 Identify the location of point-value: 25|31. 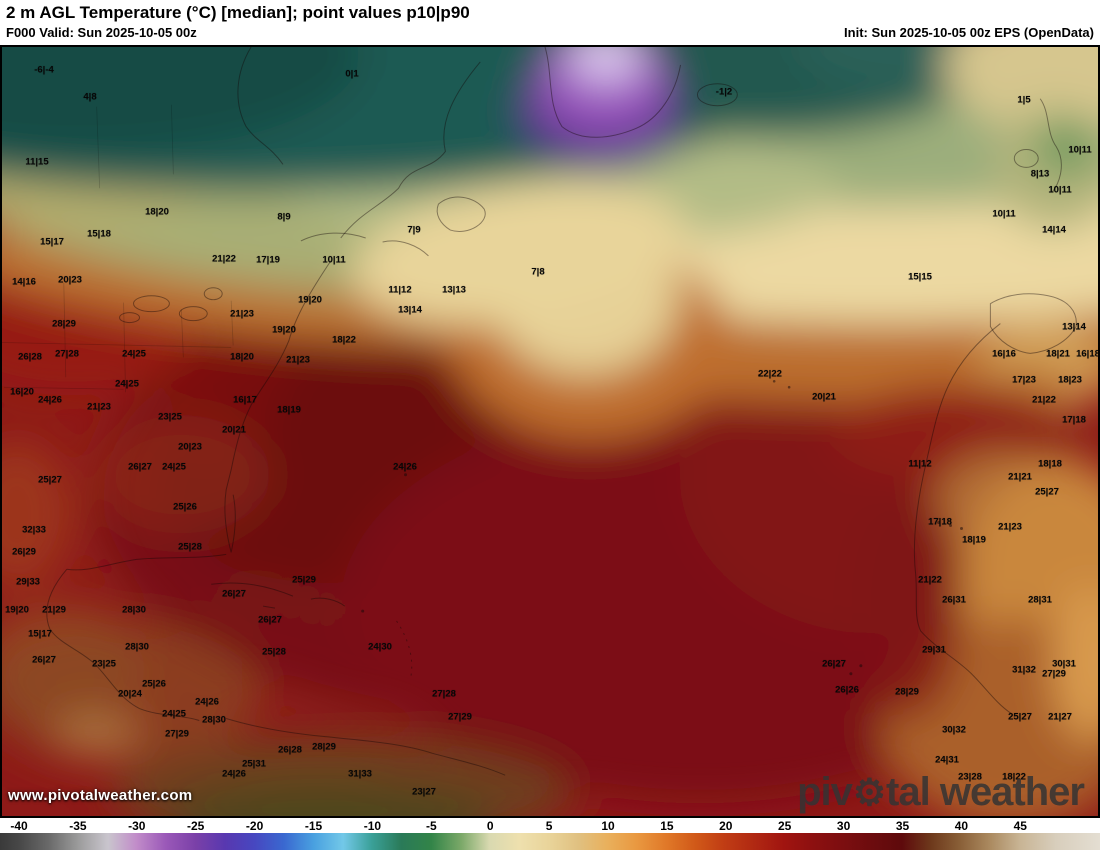
(254, 764).